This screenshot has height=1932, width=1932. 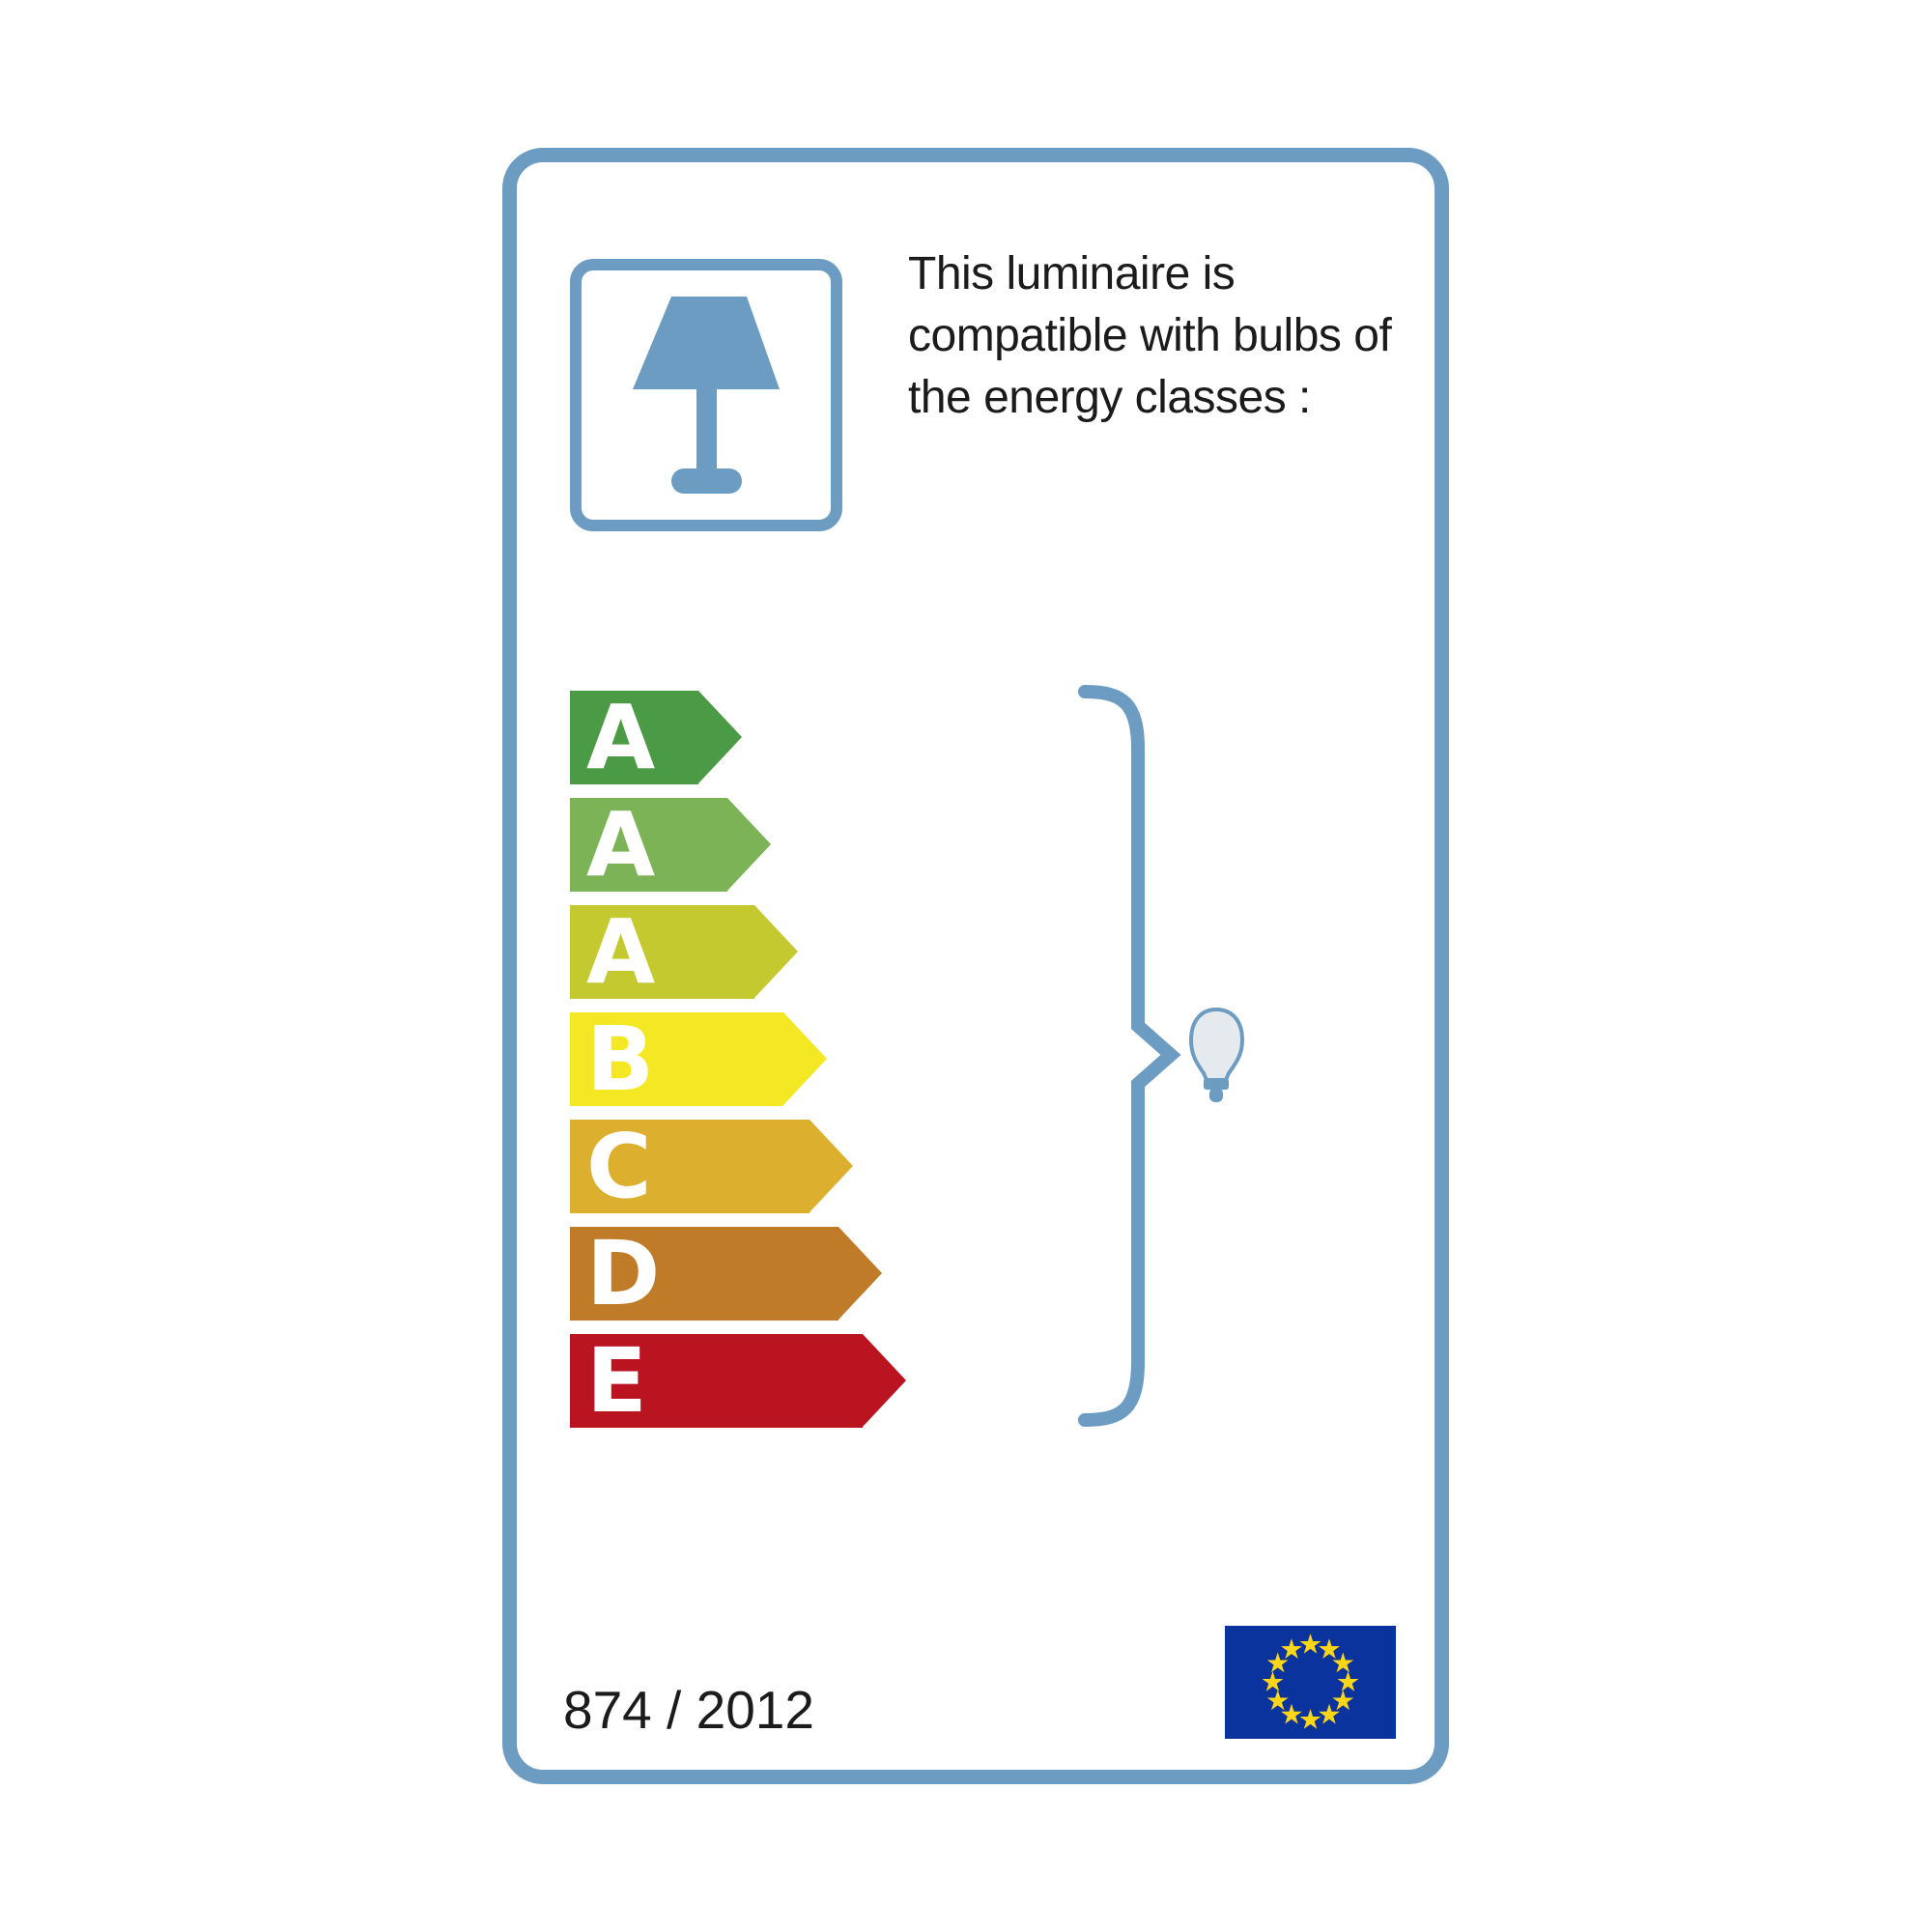 I want to click on energy-class-arrow: B, so click(x=698, y=1059).